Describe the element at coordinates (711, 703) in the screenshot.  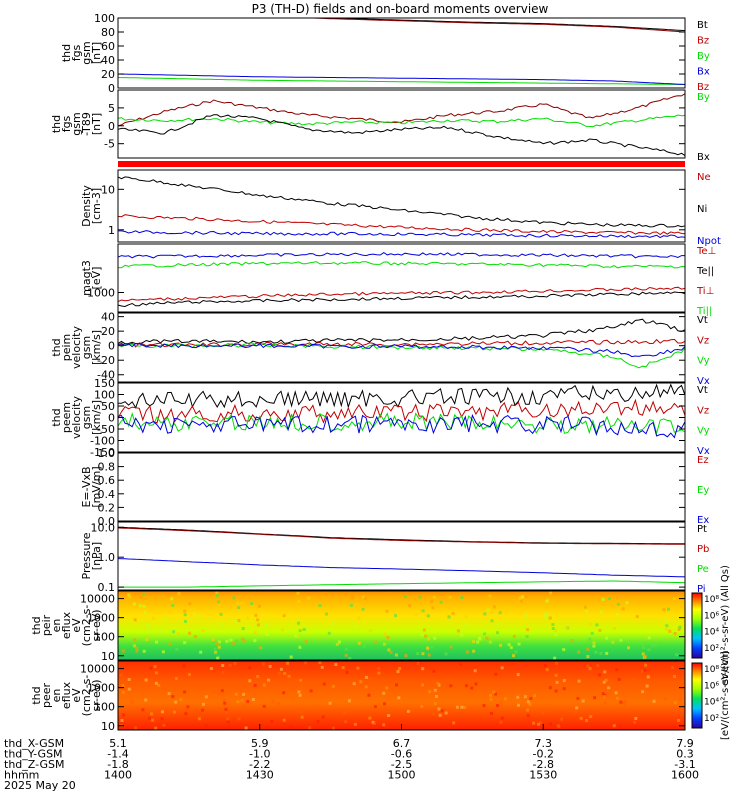
I see `colorbar-tick: 10⁴` at that location.